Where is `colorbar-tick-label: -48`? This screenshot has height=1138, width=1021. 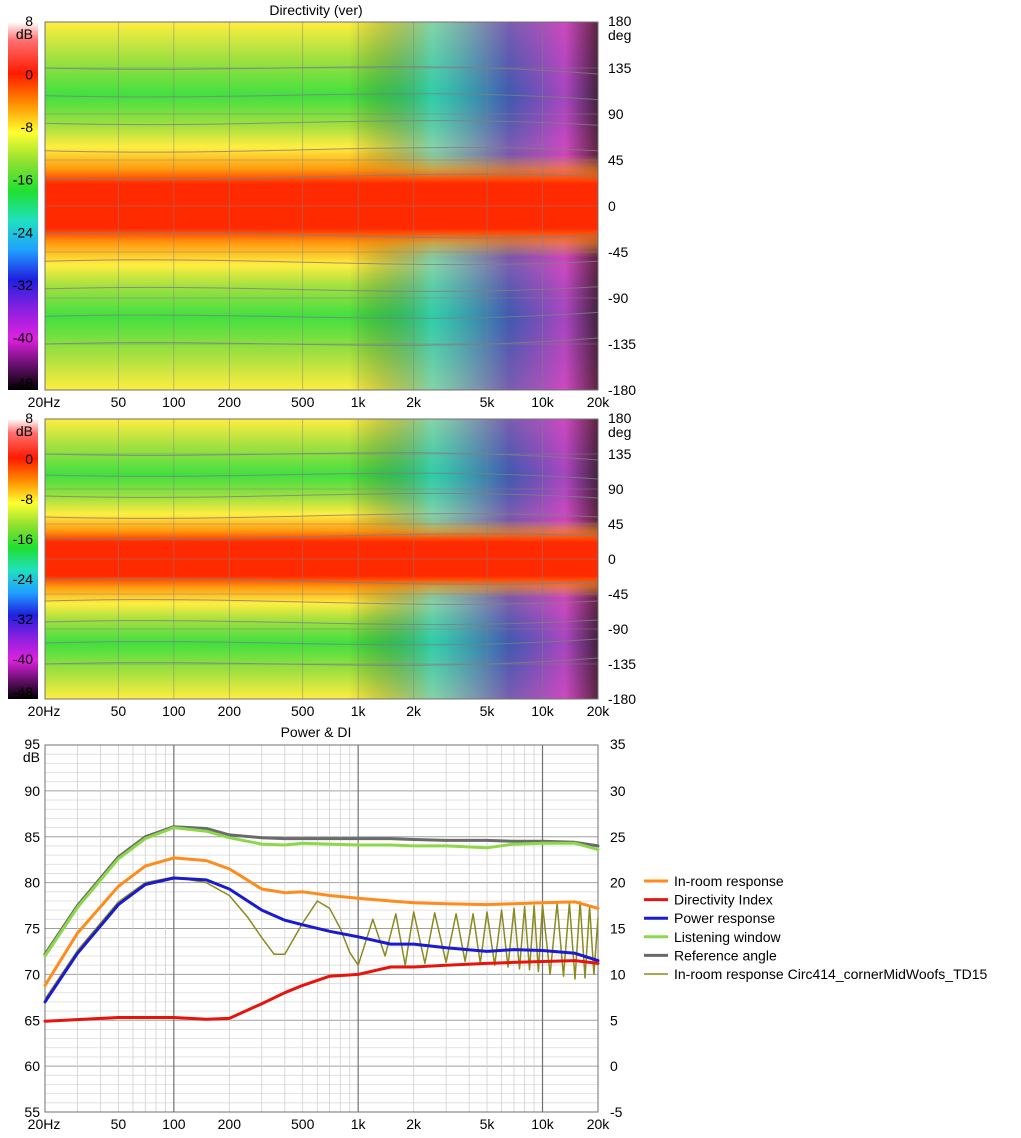 colorbar-tick-label: -48 is located at coordinates (23, 383).